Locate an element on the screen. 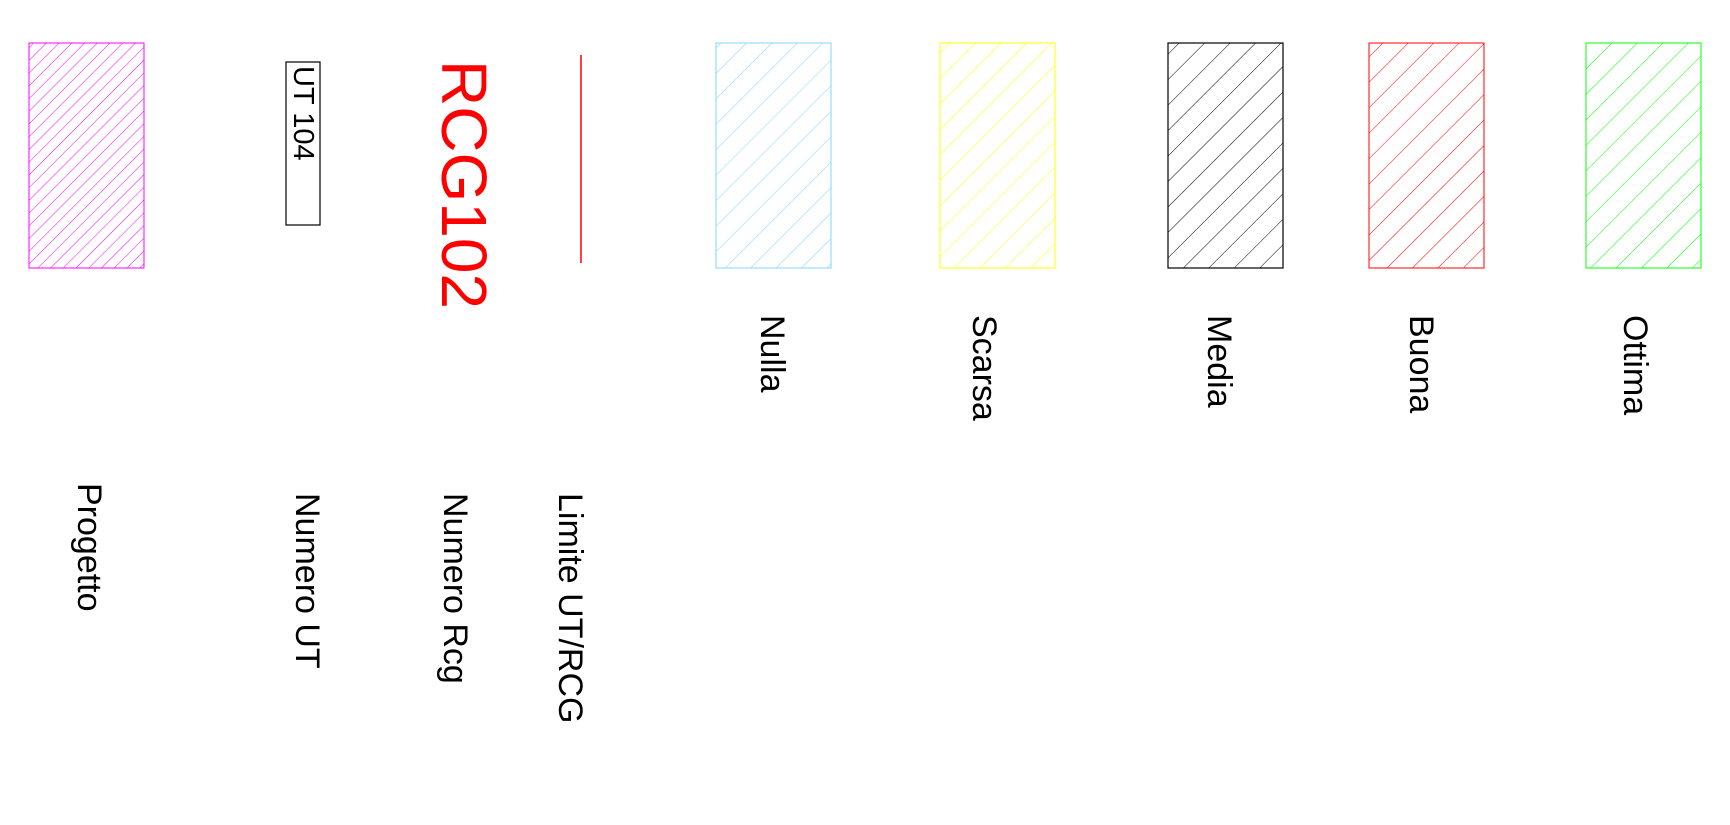 This screenshot has height=825, width=1730. nulla-swatch is located at coordinates (773, 155).